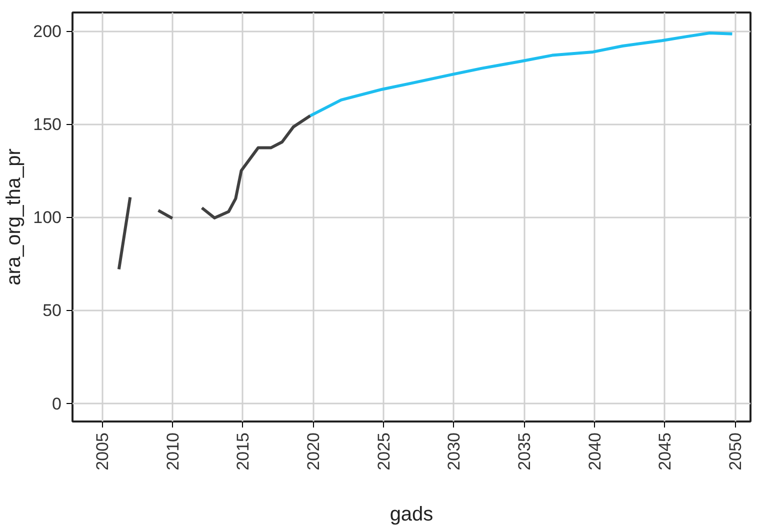 The image size is (762, 528). I want to click on x-axis-title: gads, so click(412, 514).